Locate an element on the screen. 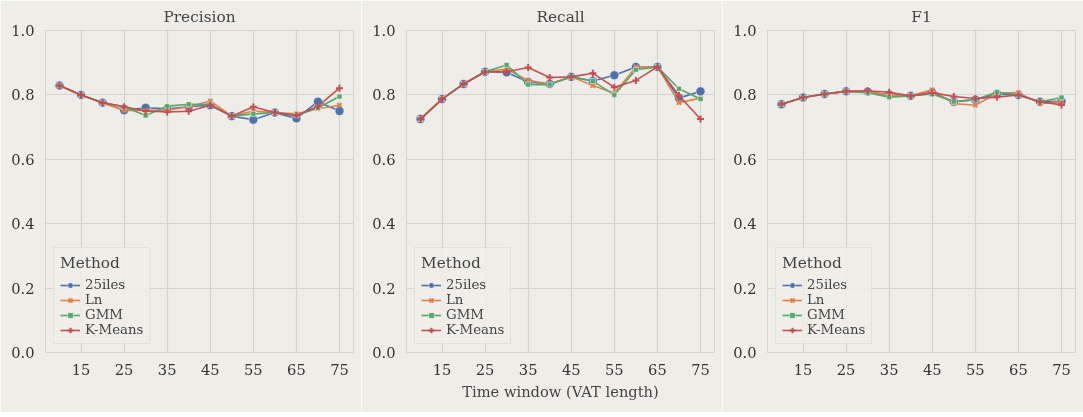  chart-title: F1 is located at coordinates (921, 16).